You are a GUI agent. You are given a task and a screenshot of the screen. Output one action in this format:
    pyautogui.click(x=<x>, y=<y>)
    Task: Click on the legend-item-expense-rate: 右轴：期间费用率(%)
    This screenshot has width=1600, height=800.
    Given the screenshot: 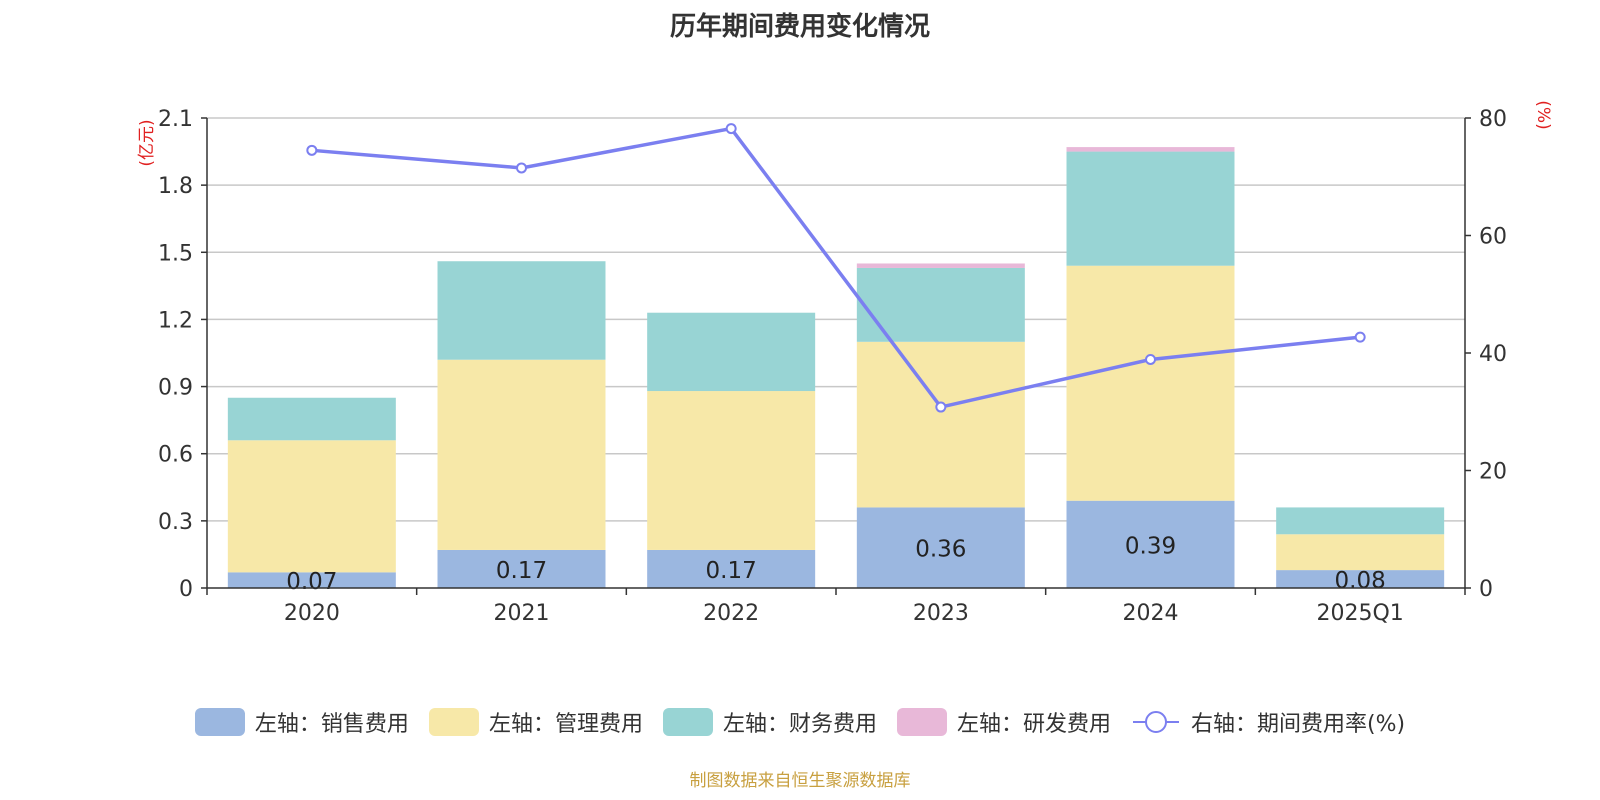 What is the action you would take?
    pyautogui.click(x=1268, y=722)
    